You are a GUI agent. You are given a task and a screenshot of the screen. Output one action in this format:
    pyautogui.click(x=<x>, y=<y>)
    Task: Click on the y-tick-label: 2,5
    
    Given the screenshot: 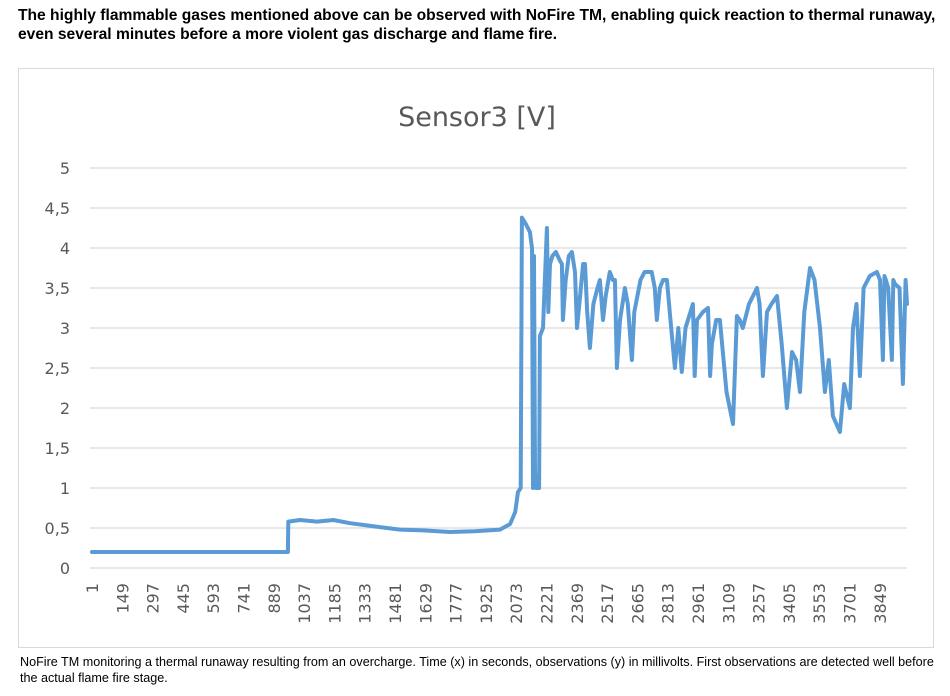 What is the action you would take?
    pyautogui.click(x=57, y=368)
    